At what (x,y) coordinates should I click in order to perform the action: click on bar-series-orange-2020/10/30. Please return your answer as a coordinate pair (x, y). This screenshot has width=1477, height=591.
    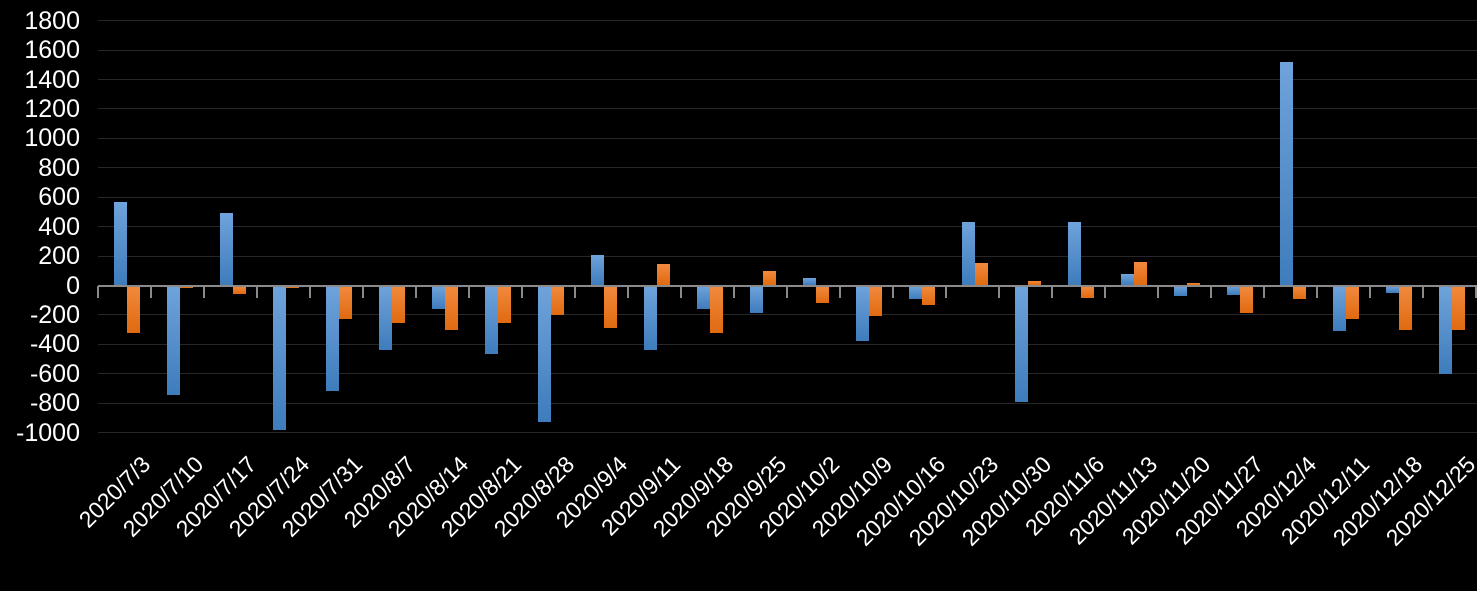
    Looking at the image, I should click on (1034, 283).